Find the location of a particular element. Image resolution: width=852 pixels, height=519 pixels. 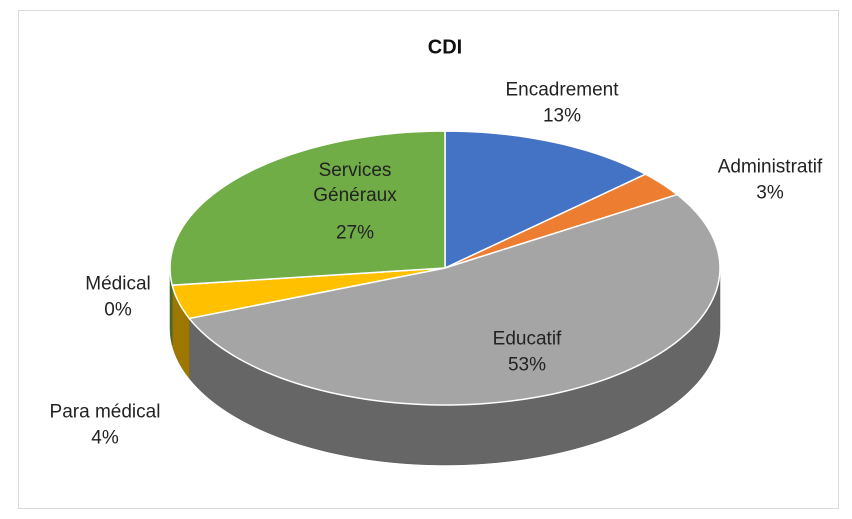

slice-label: Para médical is located at coordinates (105, 412).